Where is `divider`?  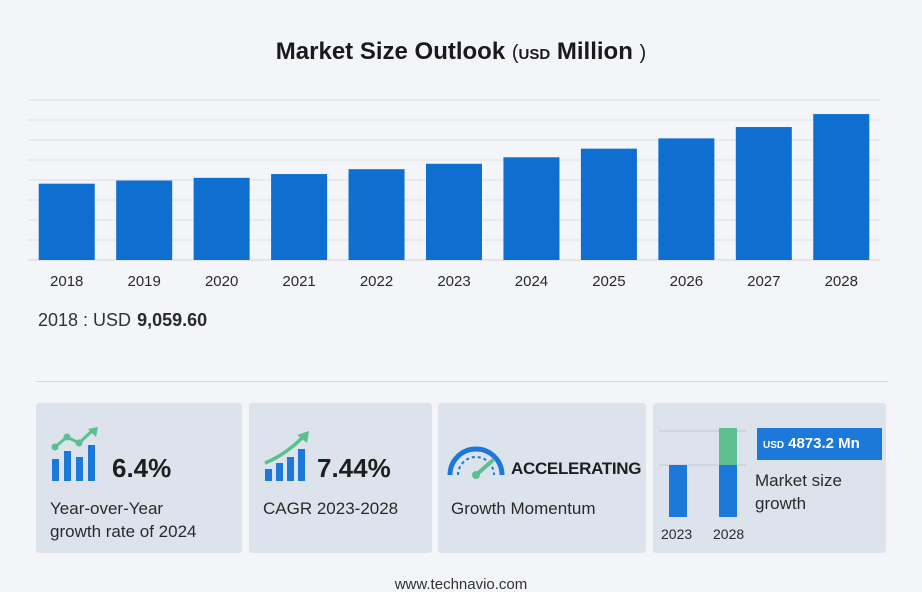 divider is located at coordinates (462, 381).